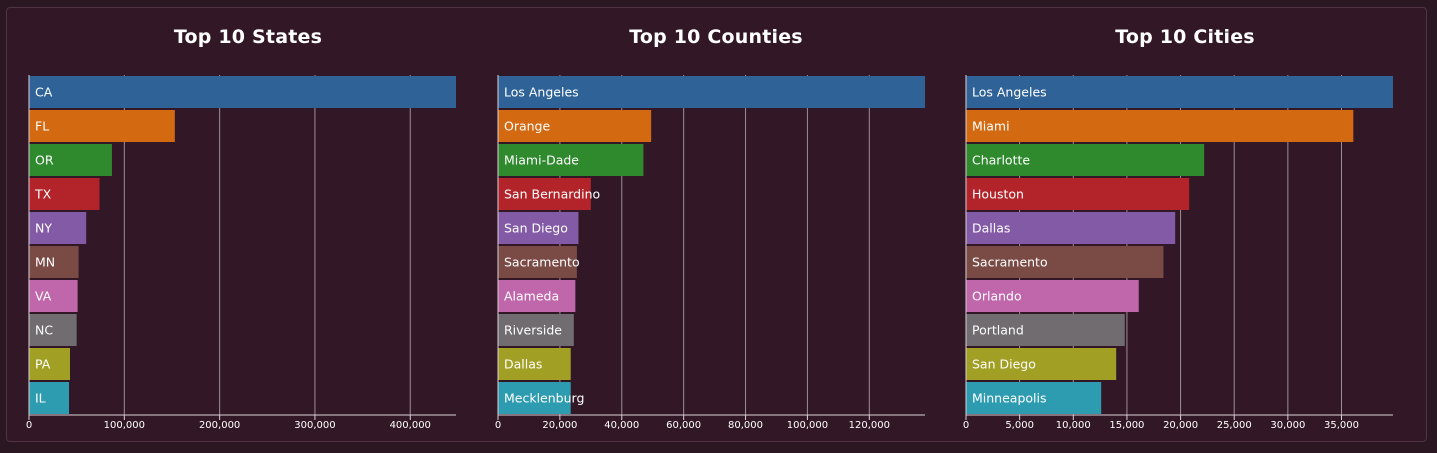 This screenshot has height=453, width=1437. What do you see at coordinates (1004, 364) in the screenshot?
I see `cities-bar-label: San Diego` at bounding box center [1004, 364].